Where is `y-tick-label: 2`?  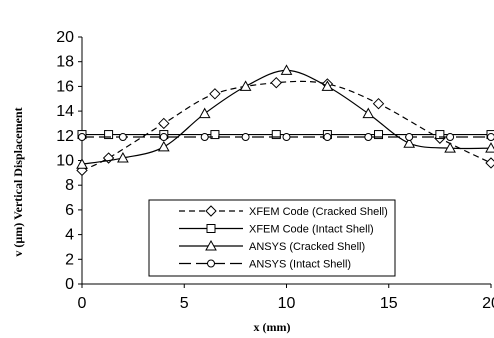
y-tick-label: 2 is located at coordinates (69, 259).